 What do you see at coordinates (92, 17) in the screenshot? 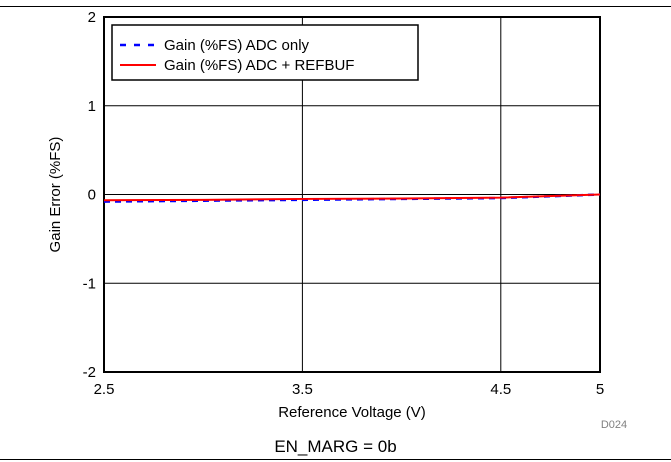
I see `y-tick-label-4: 2` at bounding box center [92, 17].